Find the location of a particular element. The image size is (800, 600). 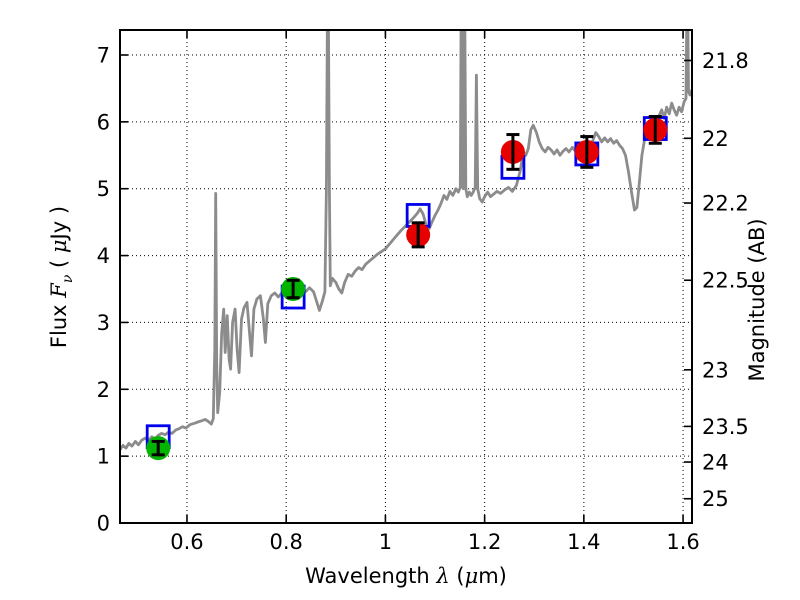

flux-tick-label: 5 is located at coordinates (103, 189).